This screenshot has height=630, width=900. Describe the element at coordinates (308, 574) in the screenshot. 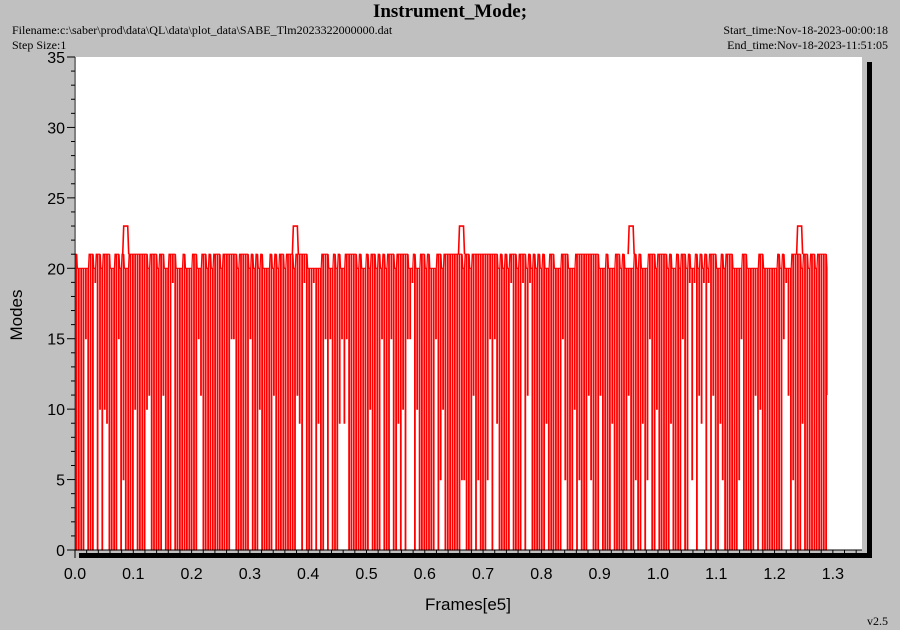

I see `x-tick-label: 0.4` at that location.